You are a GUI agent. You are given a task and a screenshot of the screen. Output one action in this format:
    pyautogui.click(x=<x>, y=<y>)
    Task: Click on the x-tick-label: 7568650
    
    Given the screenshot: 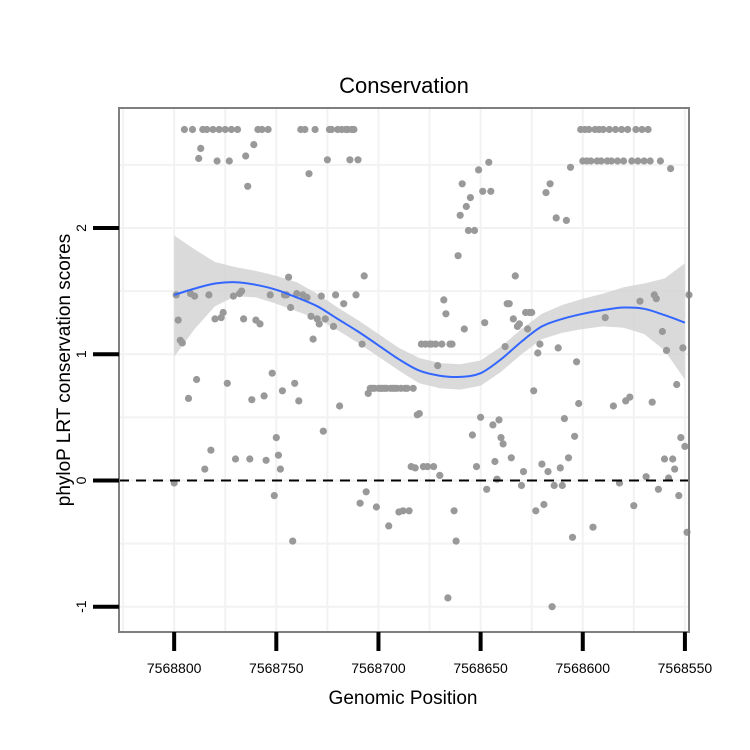 What is the action you would take?
    pyautogui.click(x=480, y=668)
    